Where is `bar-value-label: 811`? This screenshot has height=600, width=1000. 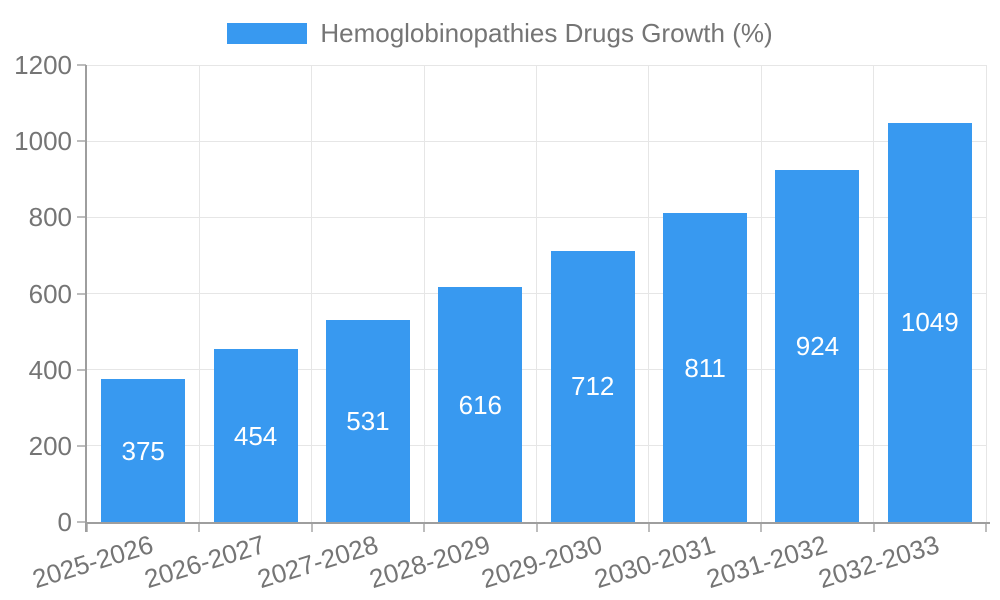
bar-value-label: 811 is located at coordinates (705, 367).